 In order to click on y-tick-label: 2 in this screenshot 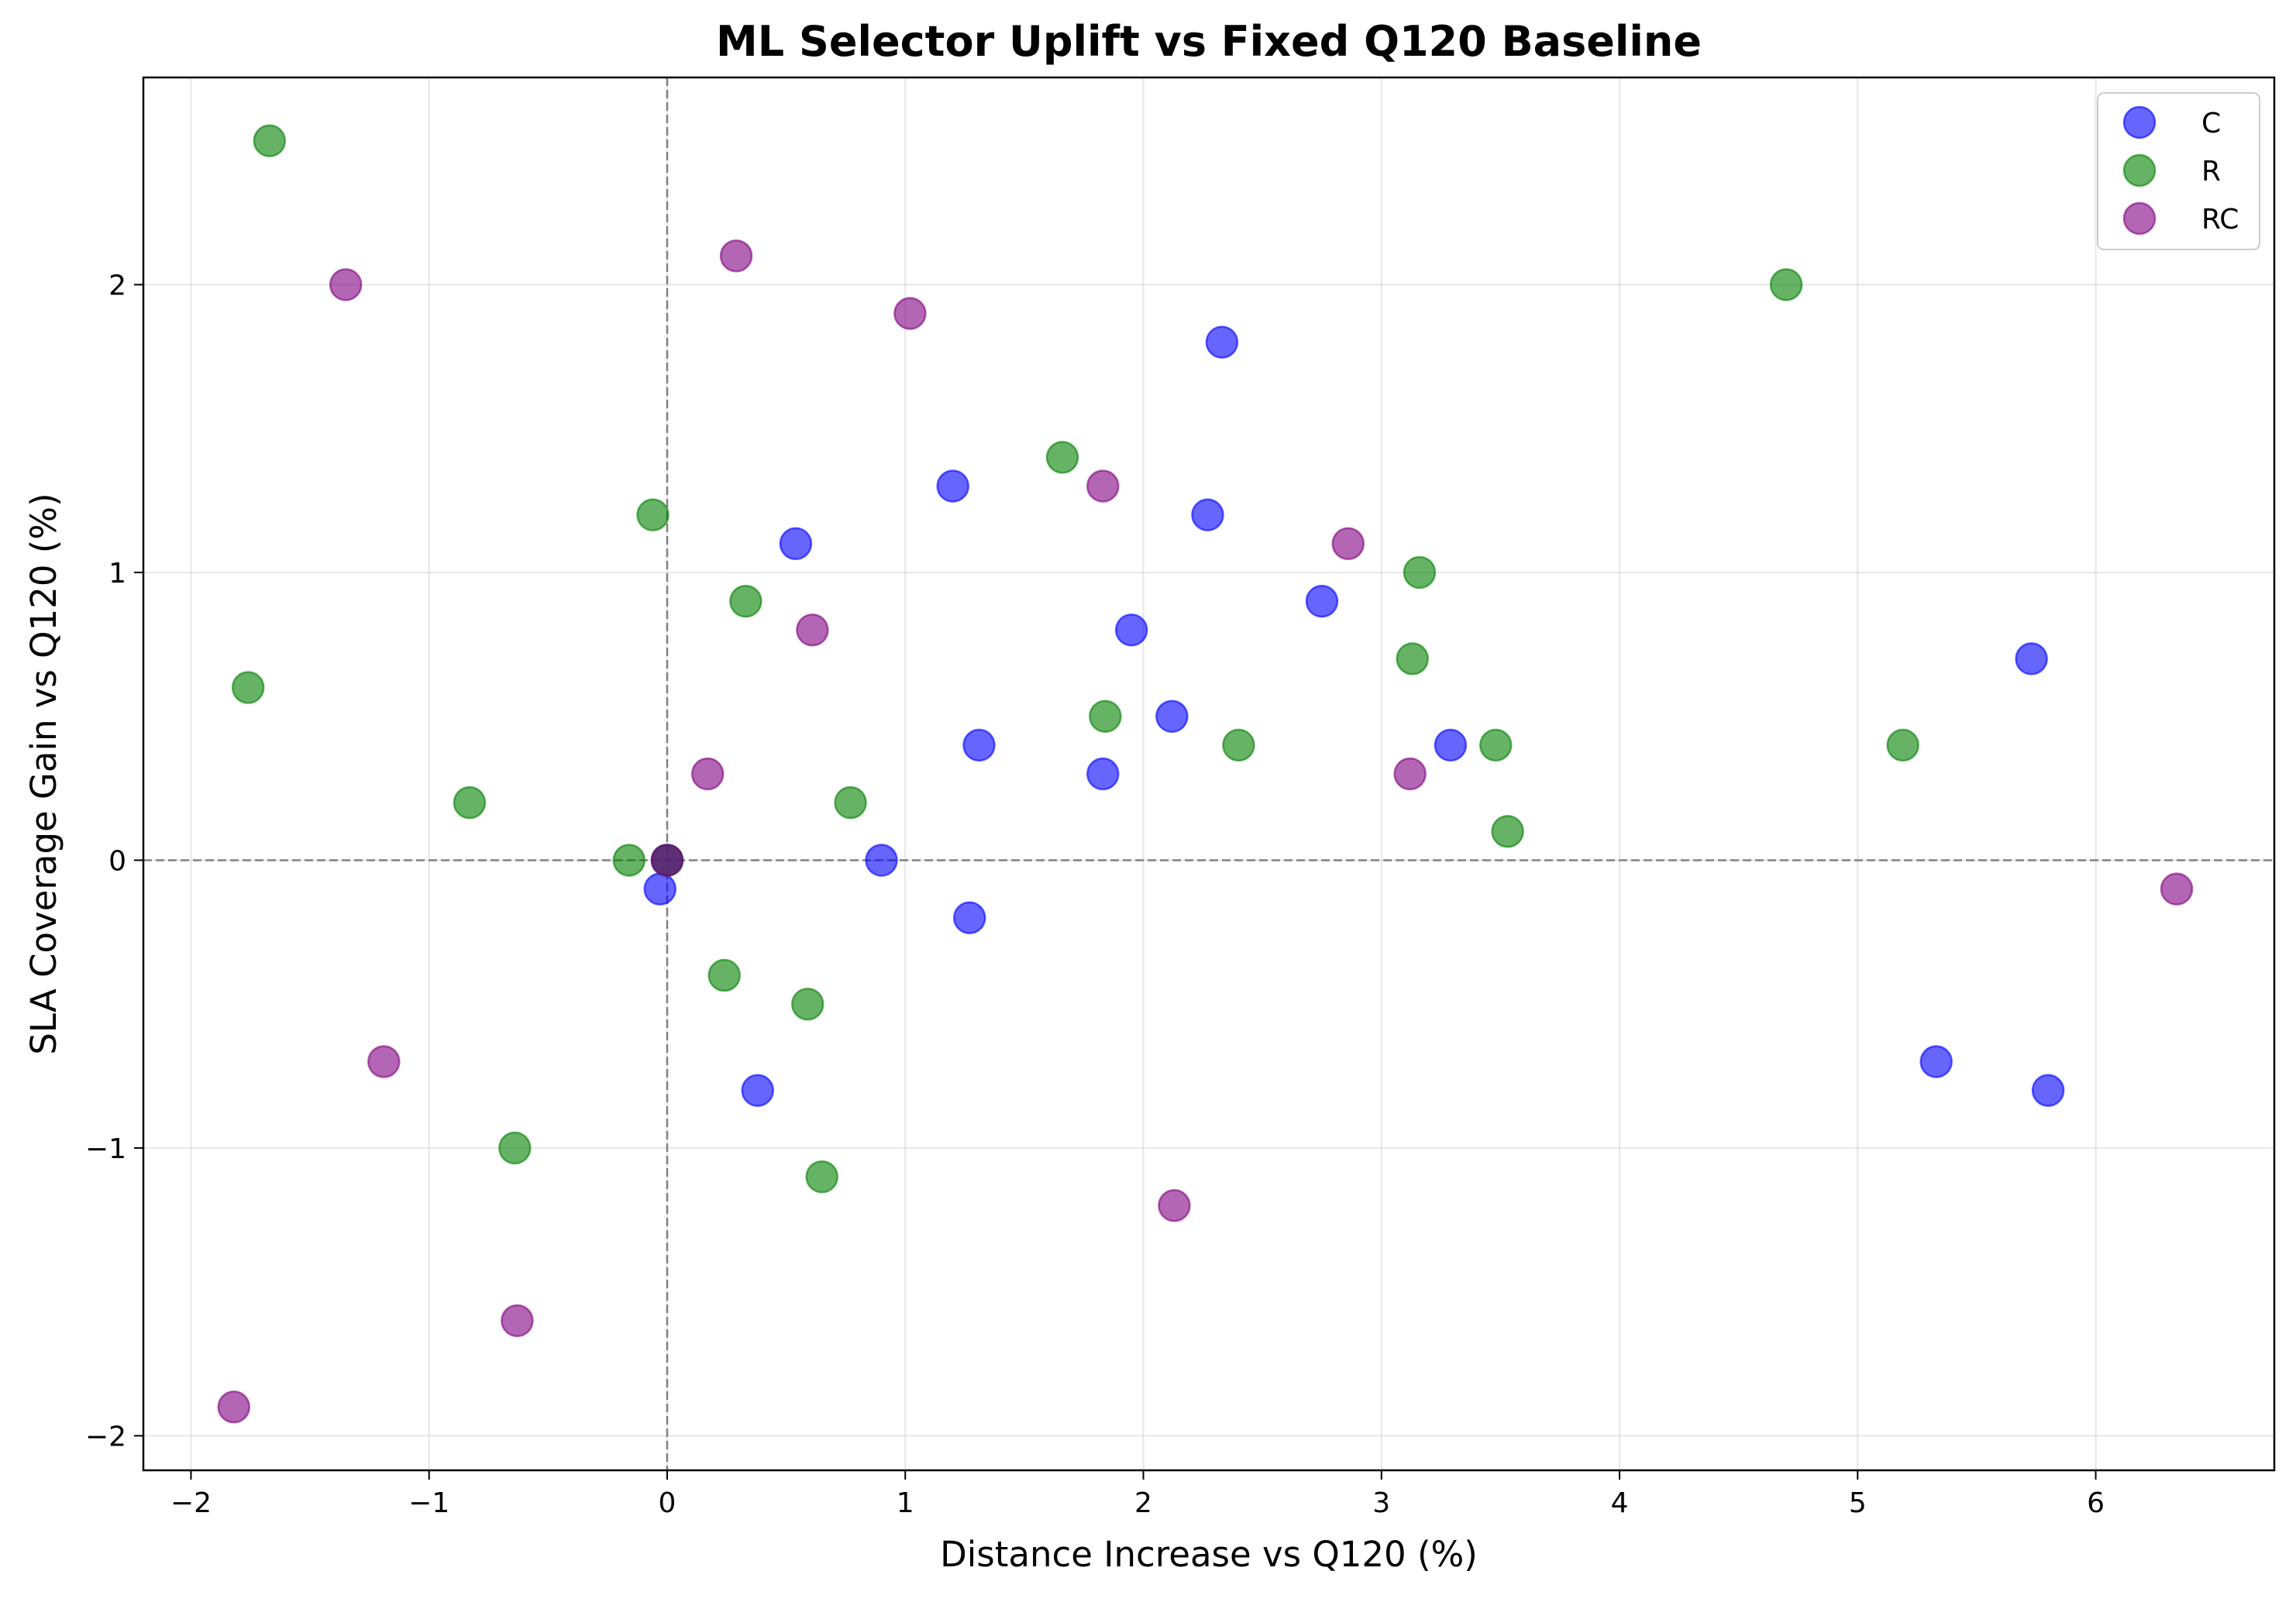, I will do `click(117, 285)`.